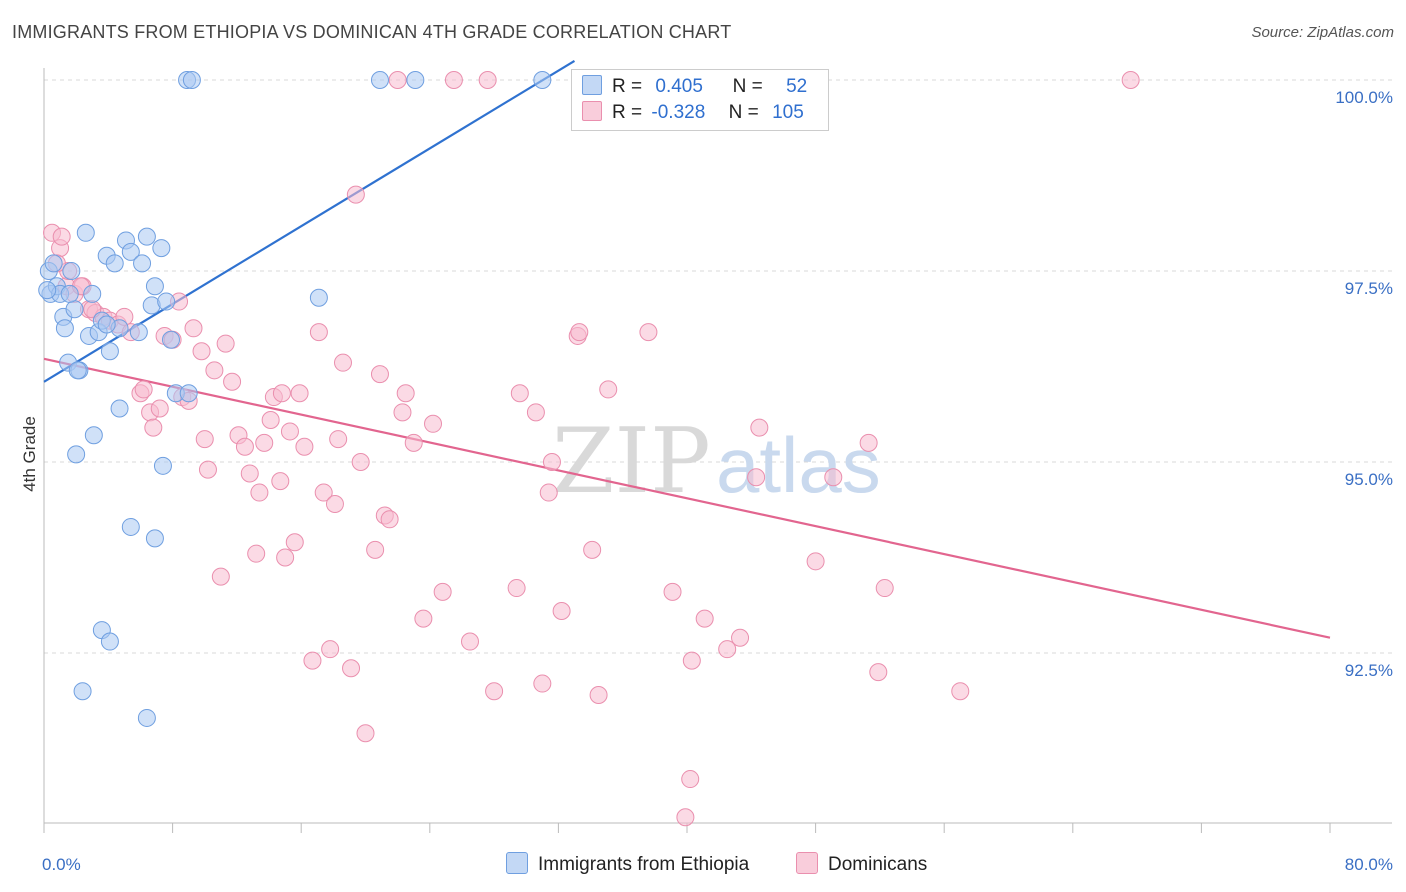  What do you see at coordinates (627, 112) in the screenshot?
I see `legend-r-label: R =` at bounding box center [627, 112].